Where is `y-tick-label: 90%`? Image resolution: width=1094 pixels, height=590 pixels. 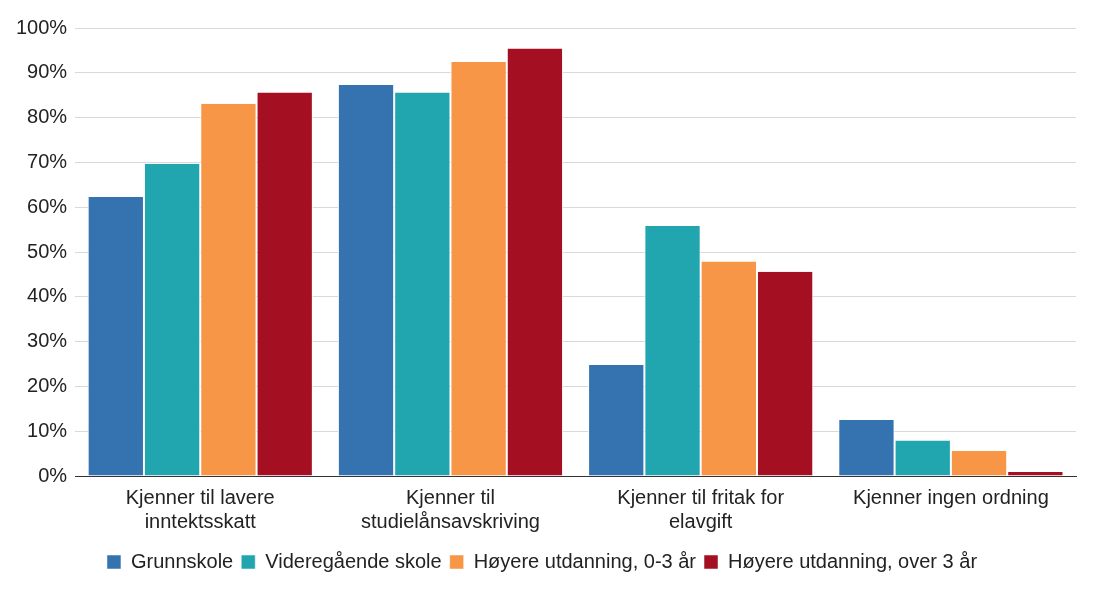
y-tick-label: 90% is located at coordinates (47, 71).